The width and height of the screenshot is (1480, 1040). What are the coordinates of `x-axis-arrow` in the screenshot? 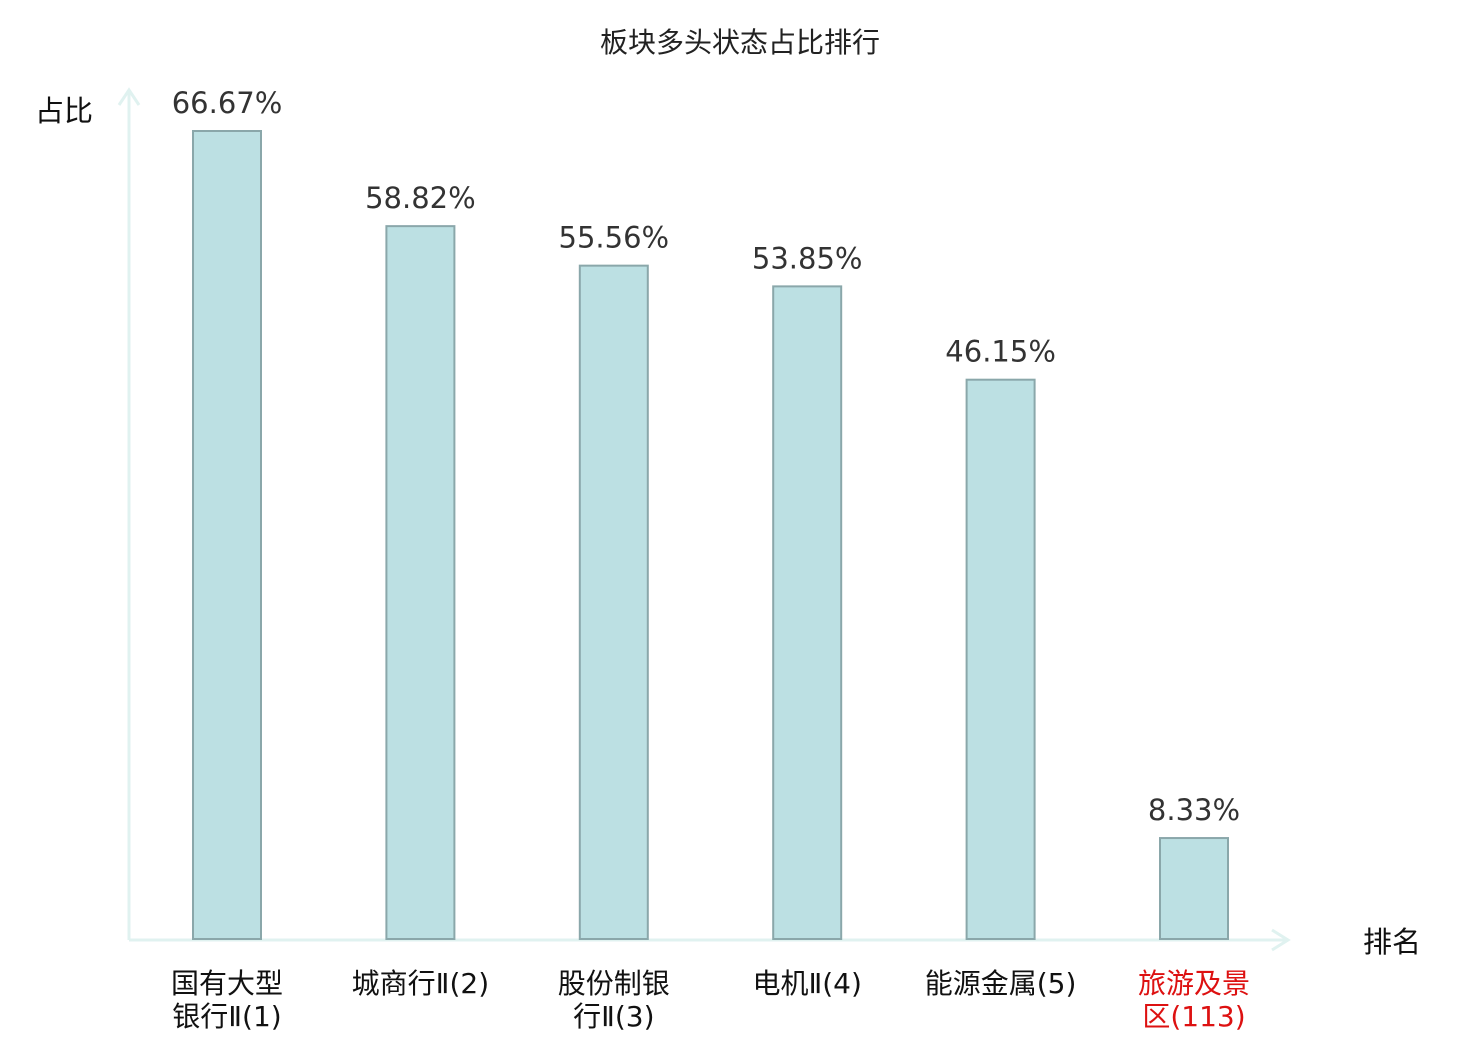 It's located at (1281, 940).